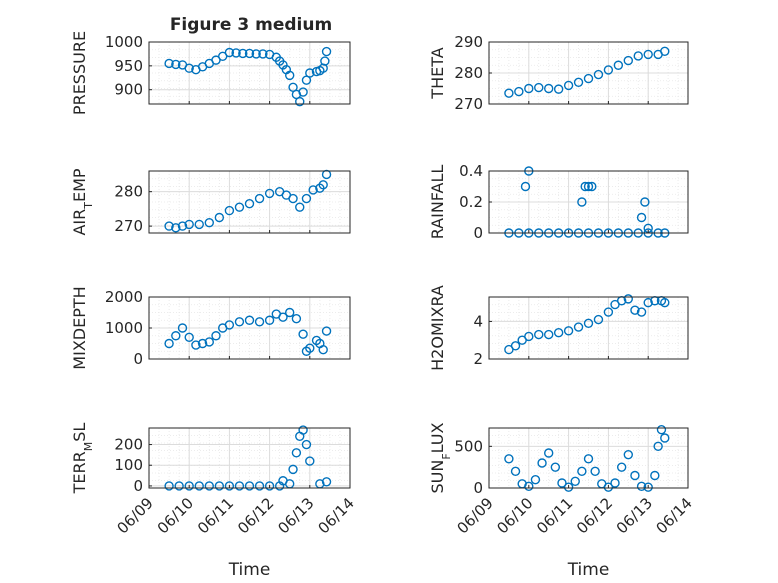 This screenshot has width=778, height=583. I want to click on subplot-h2omixra: 2 4 H2OMIXRA, so click(558, 328).